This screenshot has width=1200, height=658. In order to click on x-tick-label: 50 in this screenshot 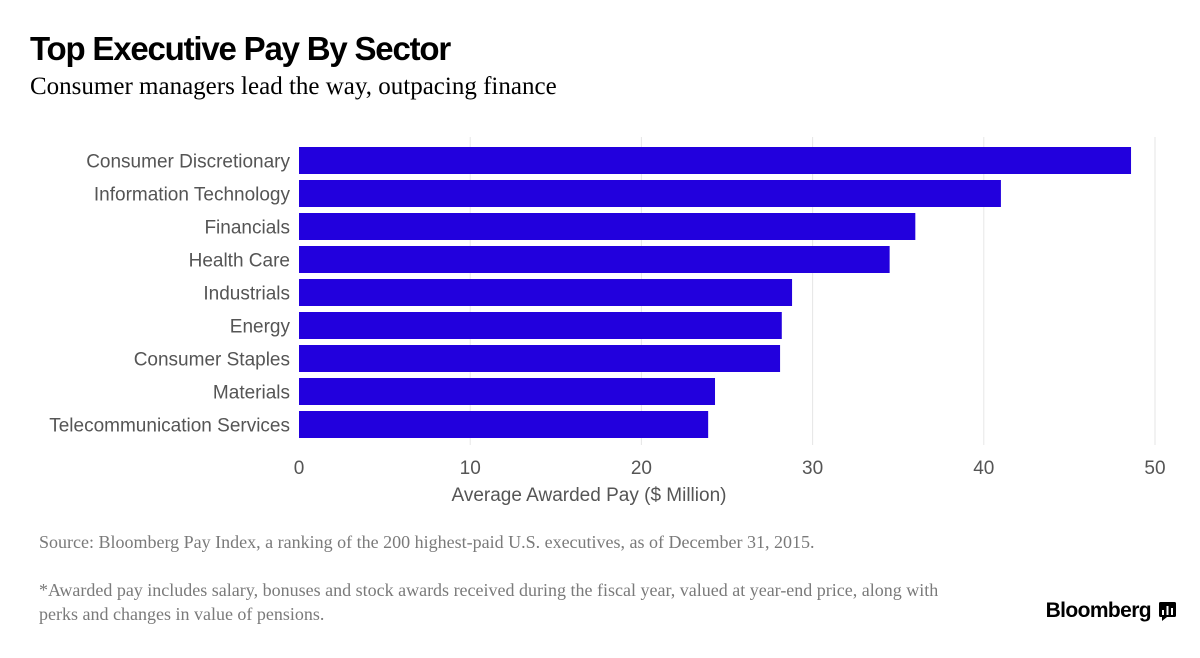, I will do `click(1154, 468)`.